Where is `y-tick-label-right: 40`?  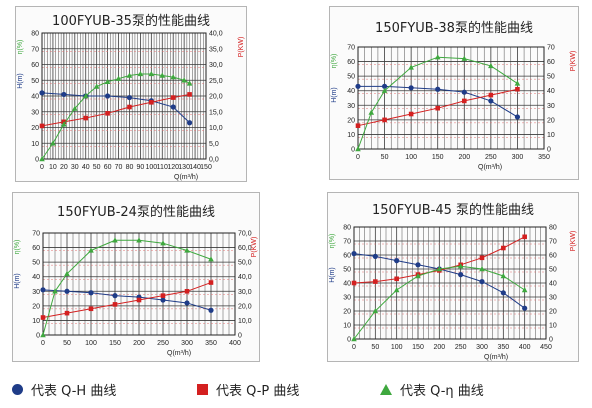
y-tick-label-right: 40 is located at coordinates (553, 284).